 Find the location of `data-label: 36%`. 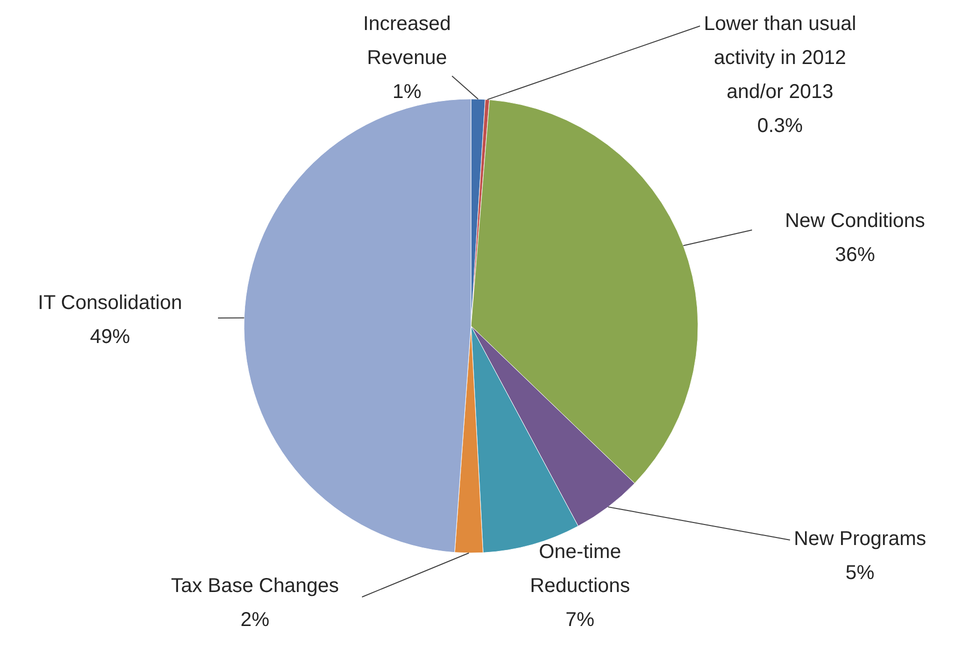

data-label: 36% is located at coordinates (855, 255).